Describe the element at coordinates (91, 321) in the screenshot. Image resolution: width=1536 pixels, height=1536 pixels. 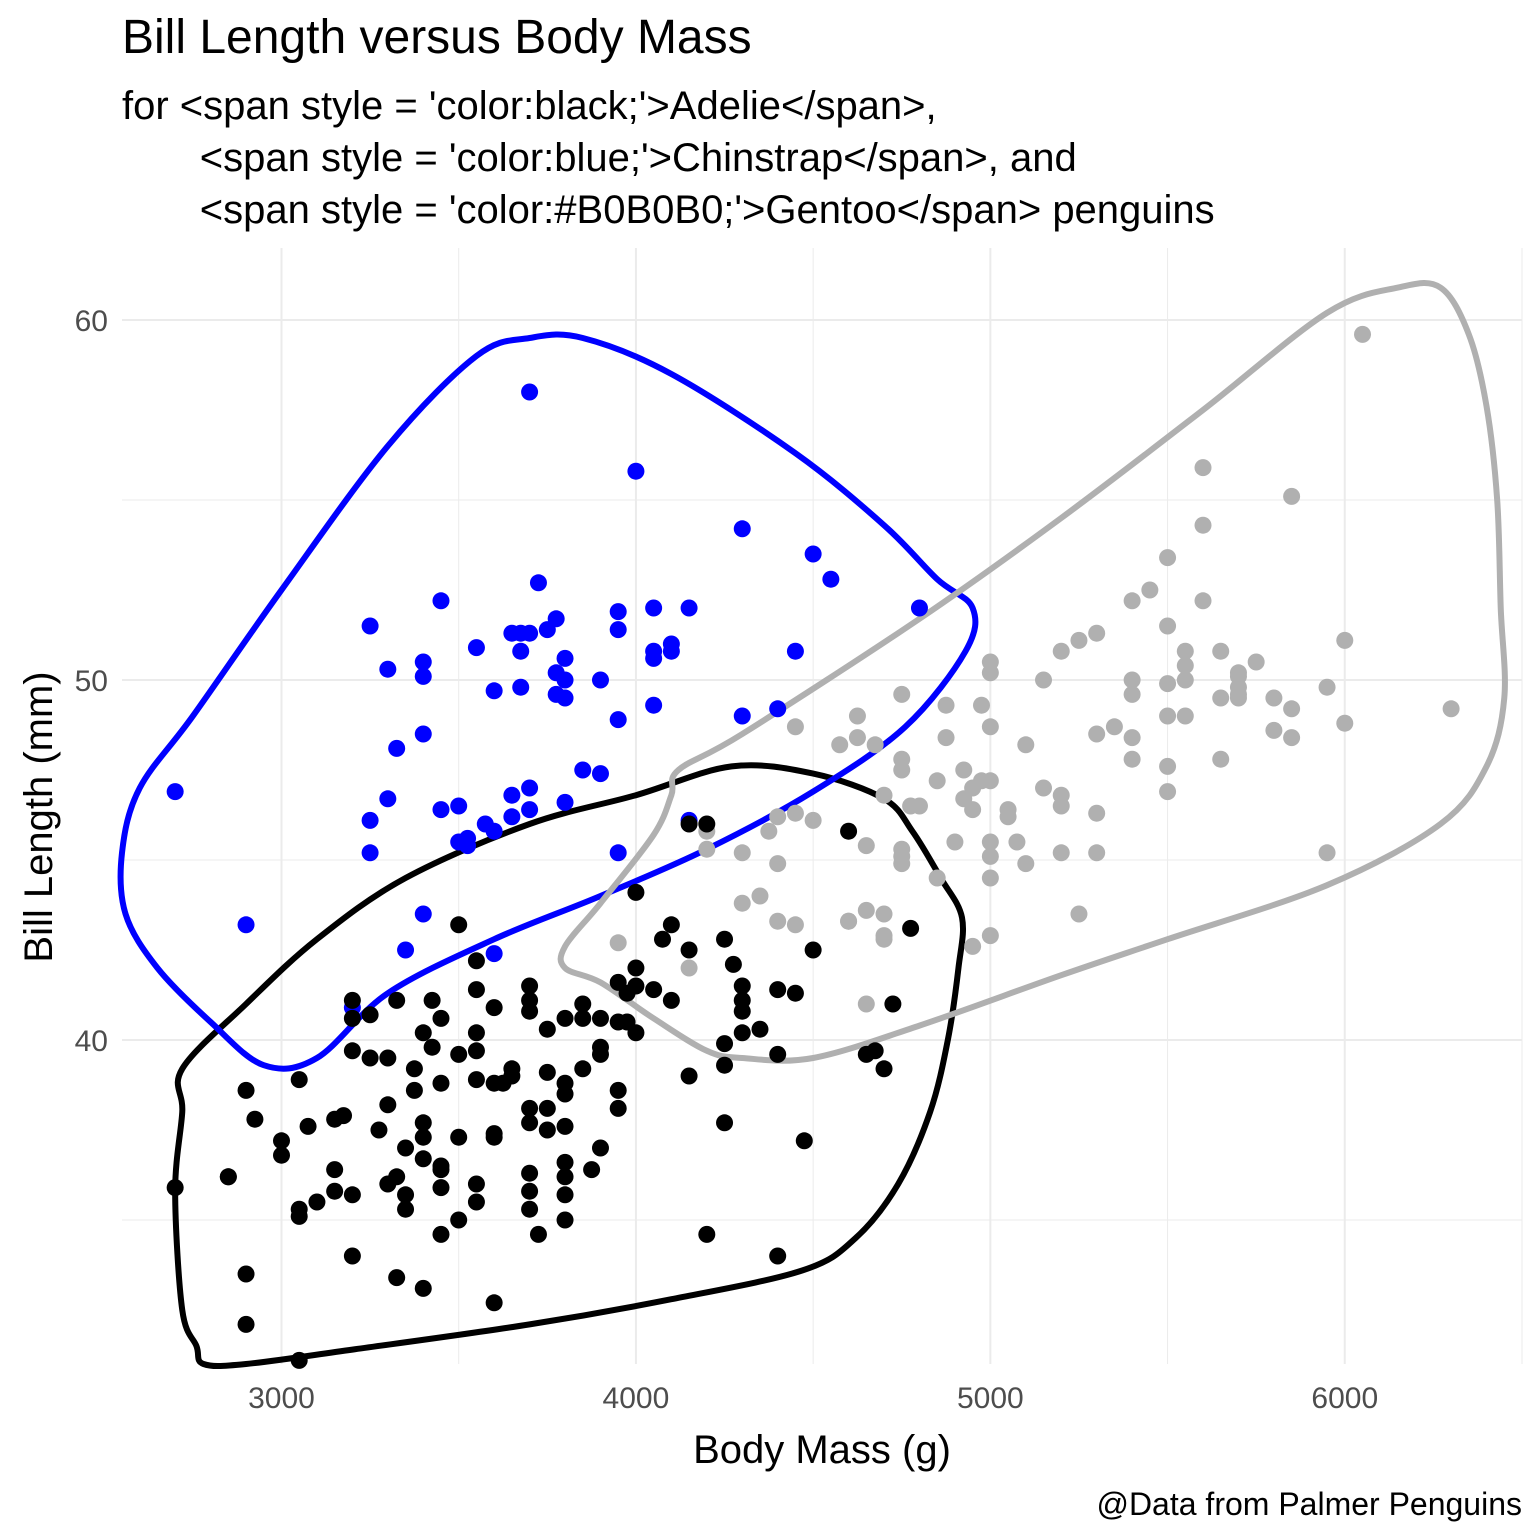
I see `y-tick-label: 60` at that location.